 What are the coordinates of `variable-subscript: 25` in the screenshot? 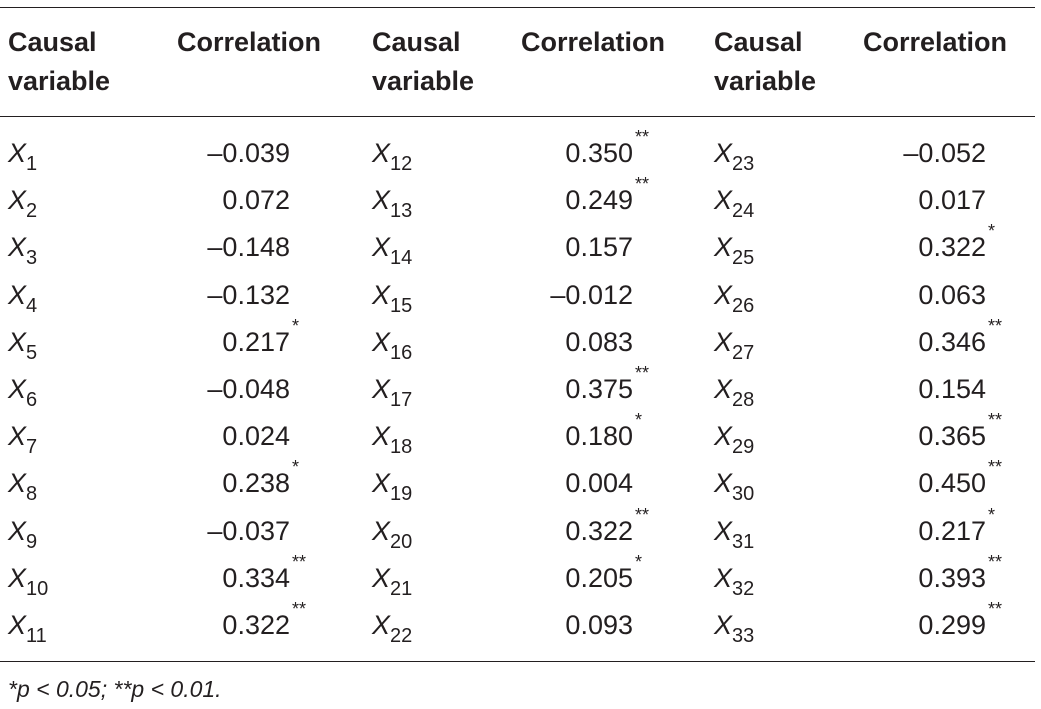 It's located at (743, 258).